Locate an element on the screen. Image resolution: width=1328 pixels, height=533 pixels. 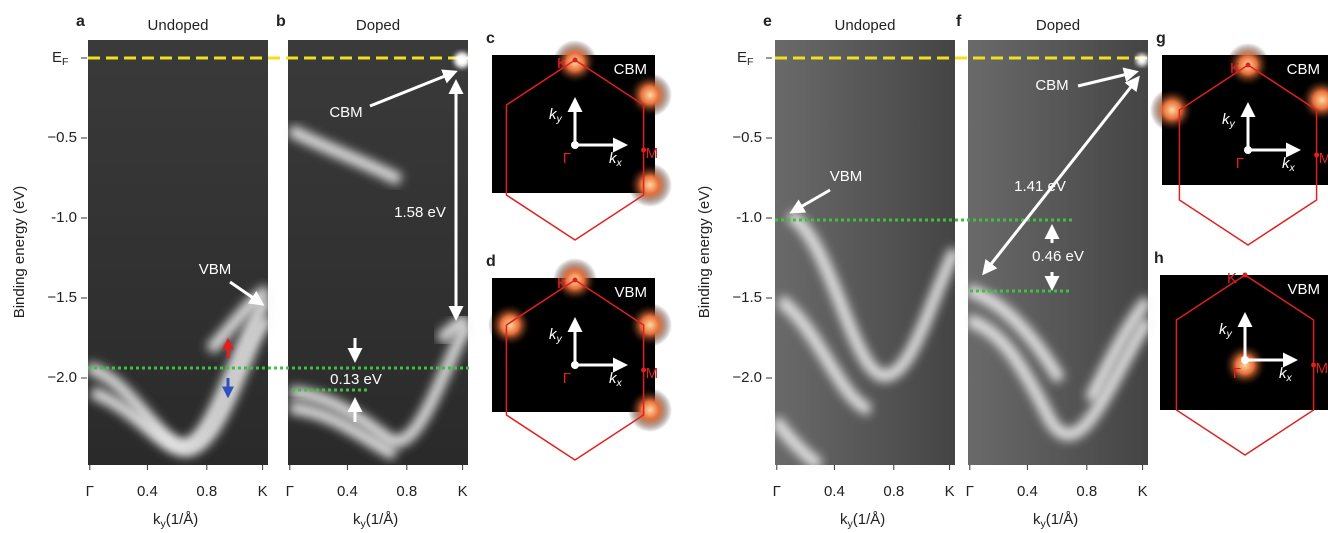
annotation: 0.46 eV is located at coordinates (1058, 256).